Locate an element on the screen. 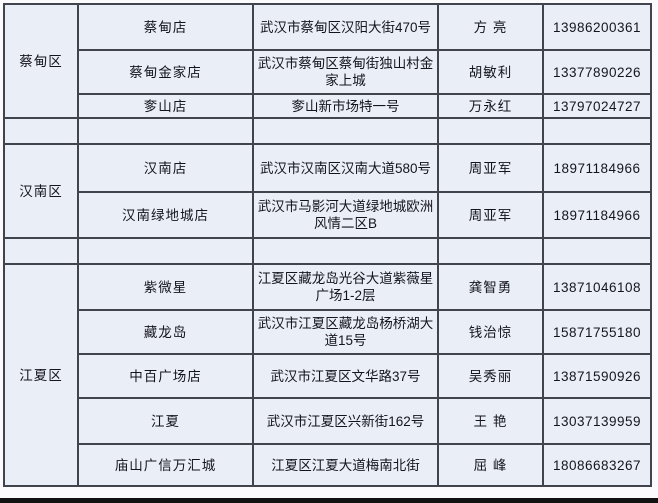  address-cell: 武汉市江夏区兴新街162号 is located at coordinates (345, 421).